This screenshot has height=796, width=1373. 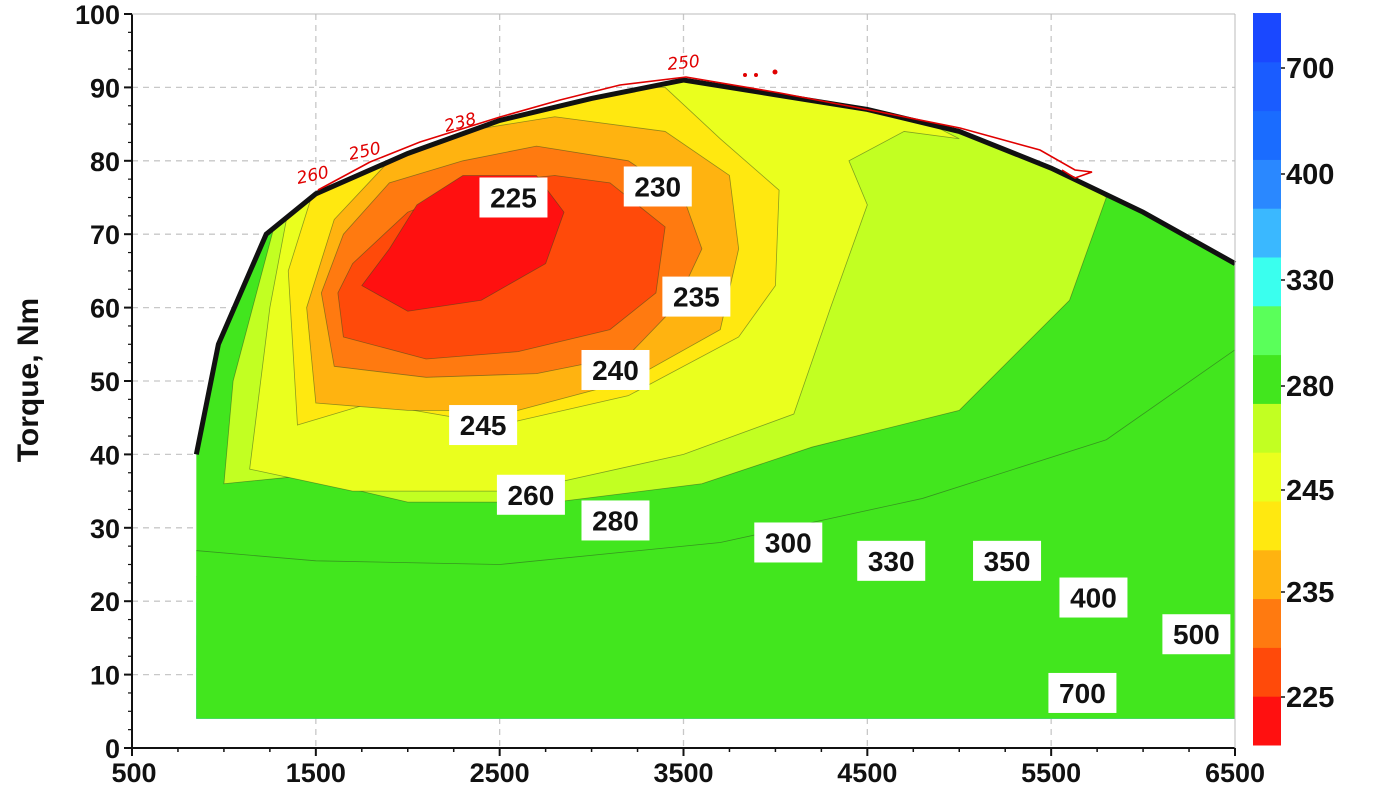 I want to click on x-axis-ticks: 500 1500 2500 3500 4500 5500 6500, so click(x=688, y=768).